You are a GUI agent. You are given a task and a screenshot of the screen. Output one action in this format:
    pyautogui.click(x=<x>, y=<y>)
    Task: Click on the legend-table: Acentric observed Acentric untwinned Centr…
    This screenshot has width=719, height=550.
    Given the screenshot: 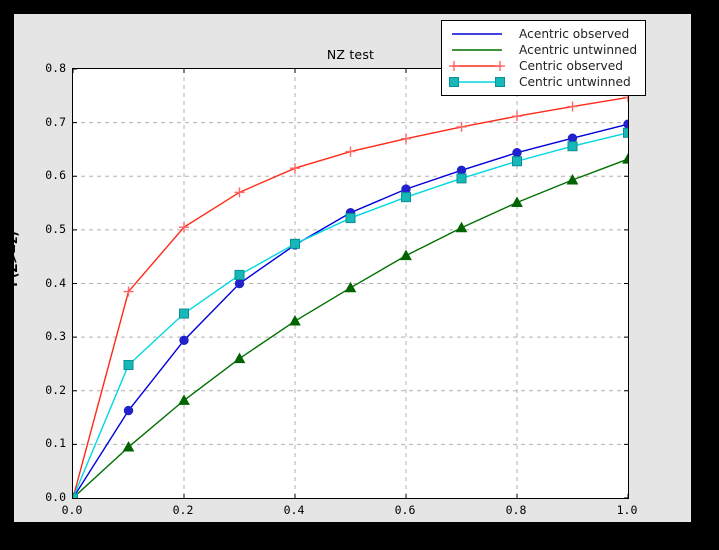 What is the action you would take?
    pyautogui.click(x=542, y=58)
    